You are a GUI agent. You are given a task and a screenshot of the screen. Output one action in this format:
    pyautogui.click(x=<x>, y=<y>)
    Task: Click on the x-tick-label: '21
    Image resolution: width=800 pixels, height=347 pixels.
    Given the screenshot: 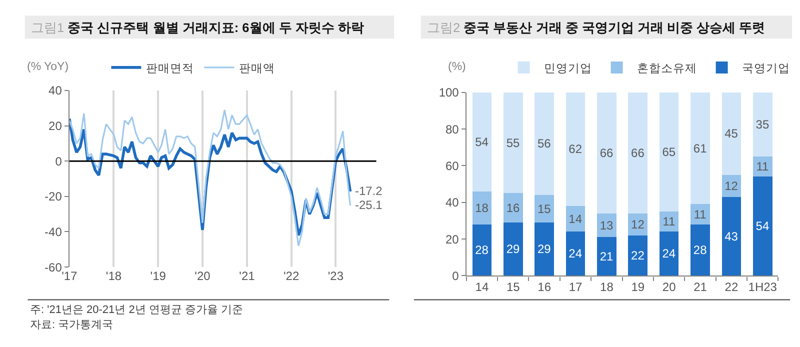 What is the action you would take?
    pyautogui.click(x=247, y=276)
    